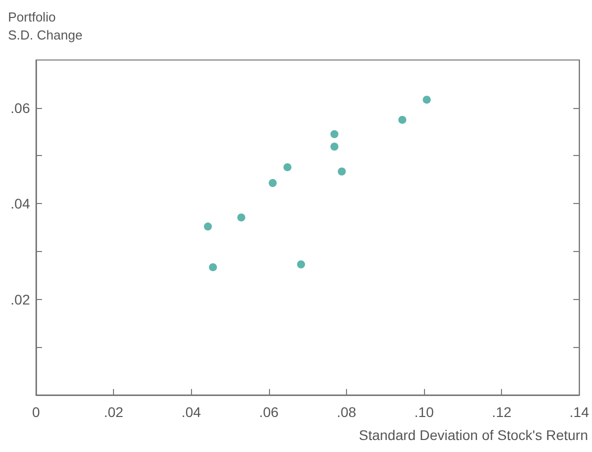  I want to click on x-tick-label: .06, so click(269, 412).